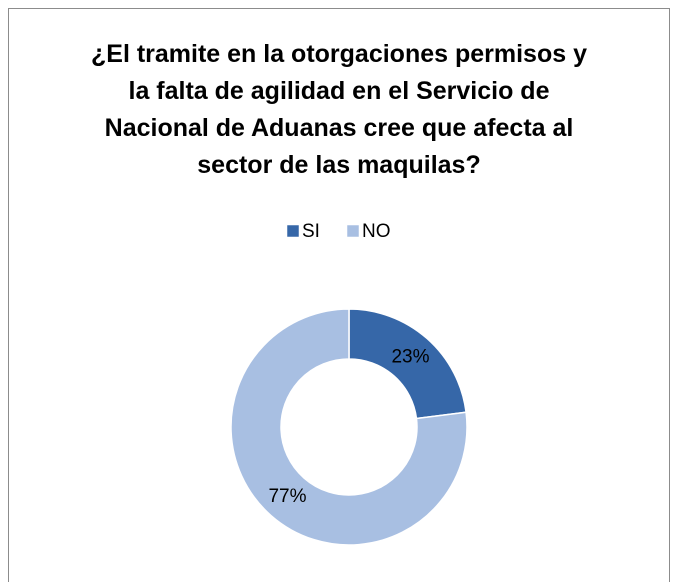 The image size is (679, 582). I want to click on legend-label: SI, so click(311, 231).